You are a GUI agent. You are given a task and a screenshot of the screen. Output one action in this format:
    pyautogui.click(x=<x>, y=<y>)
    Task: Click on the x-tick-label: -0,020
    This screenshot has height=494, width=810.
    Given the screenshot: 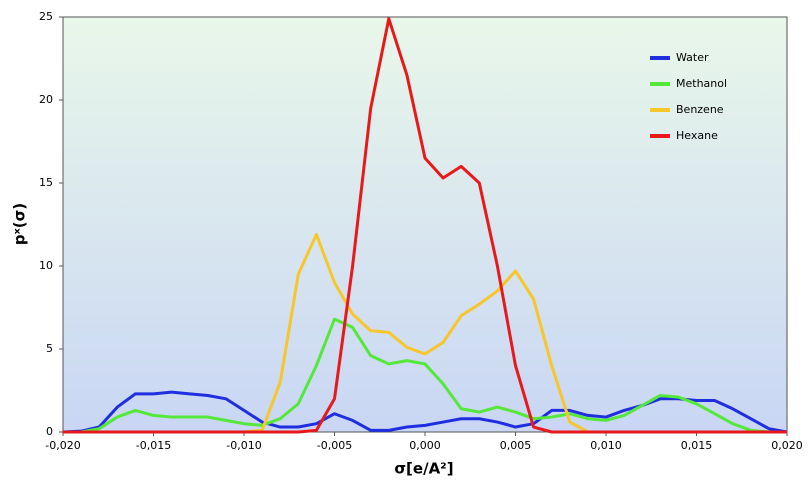 What is the action you would take?
    pyautogui.click(x=62, y=445)
    